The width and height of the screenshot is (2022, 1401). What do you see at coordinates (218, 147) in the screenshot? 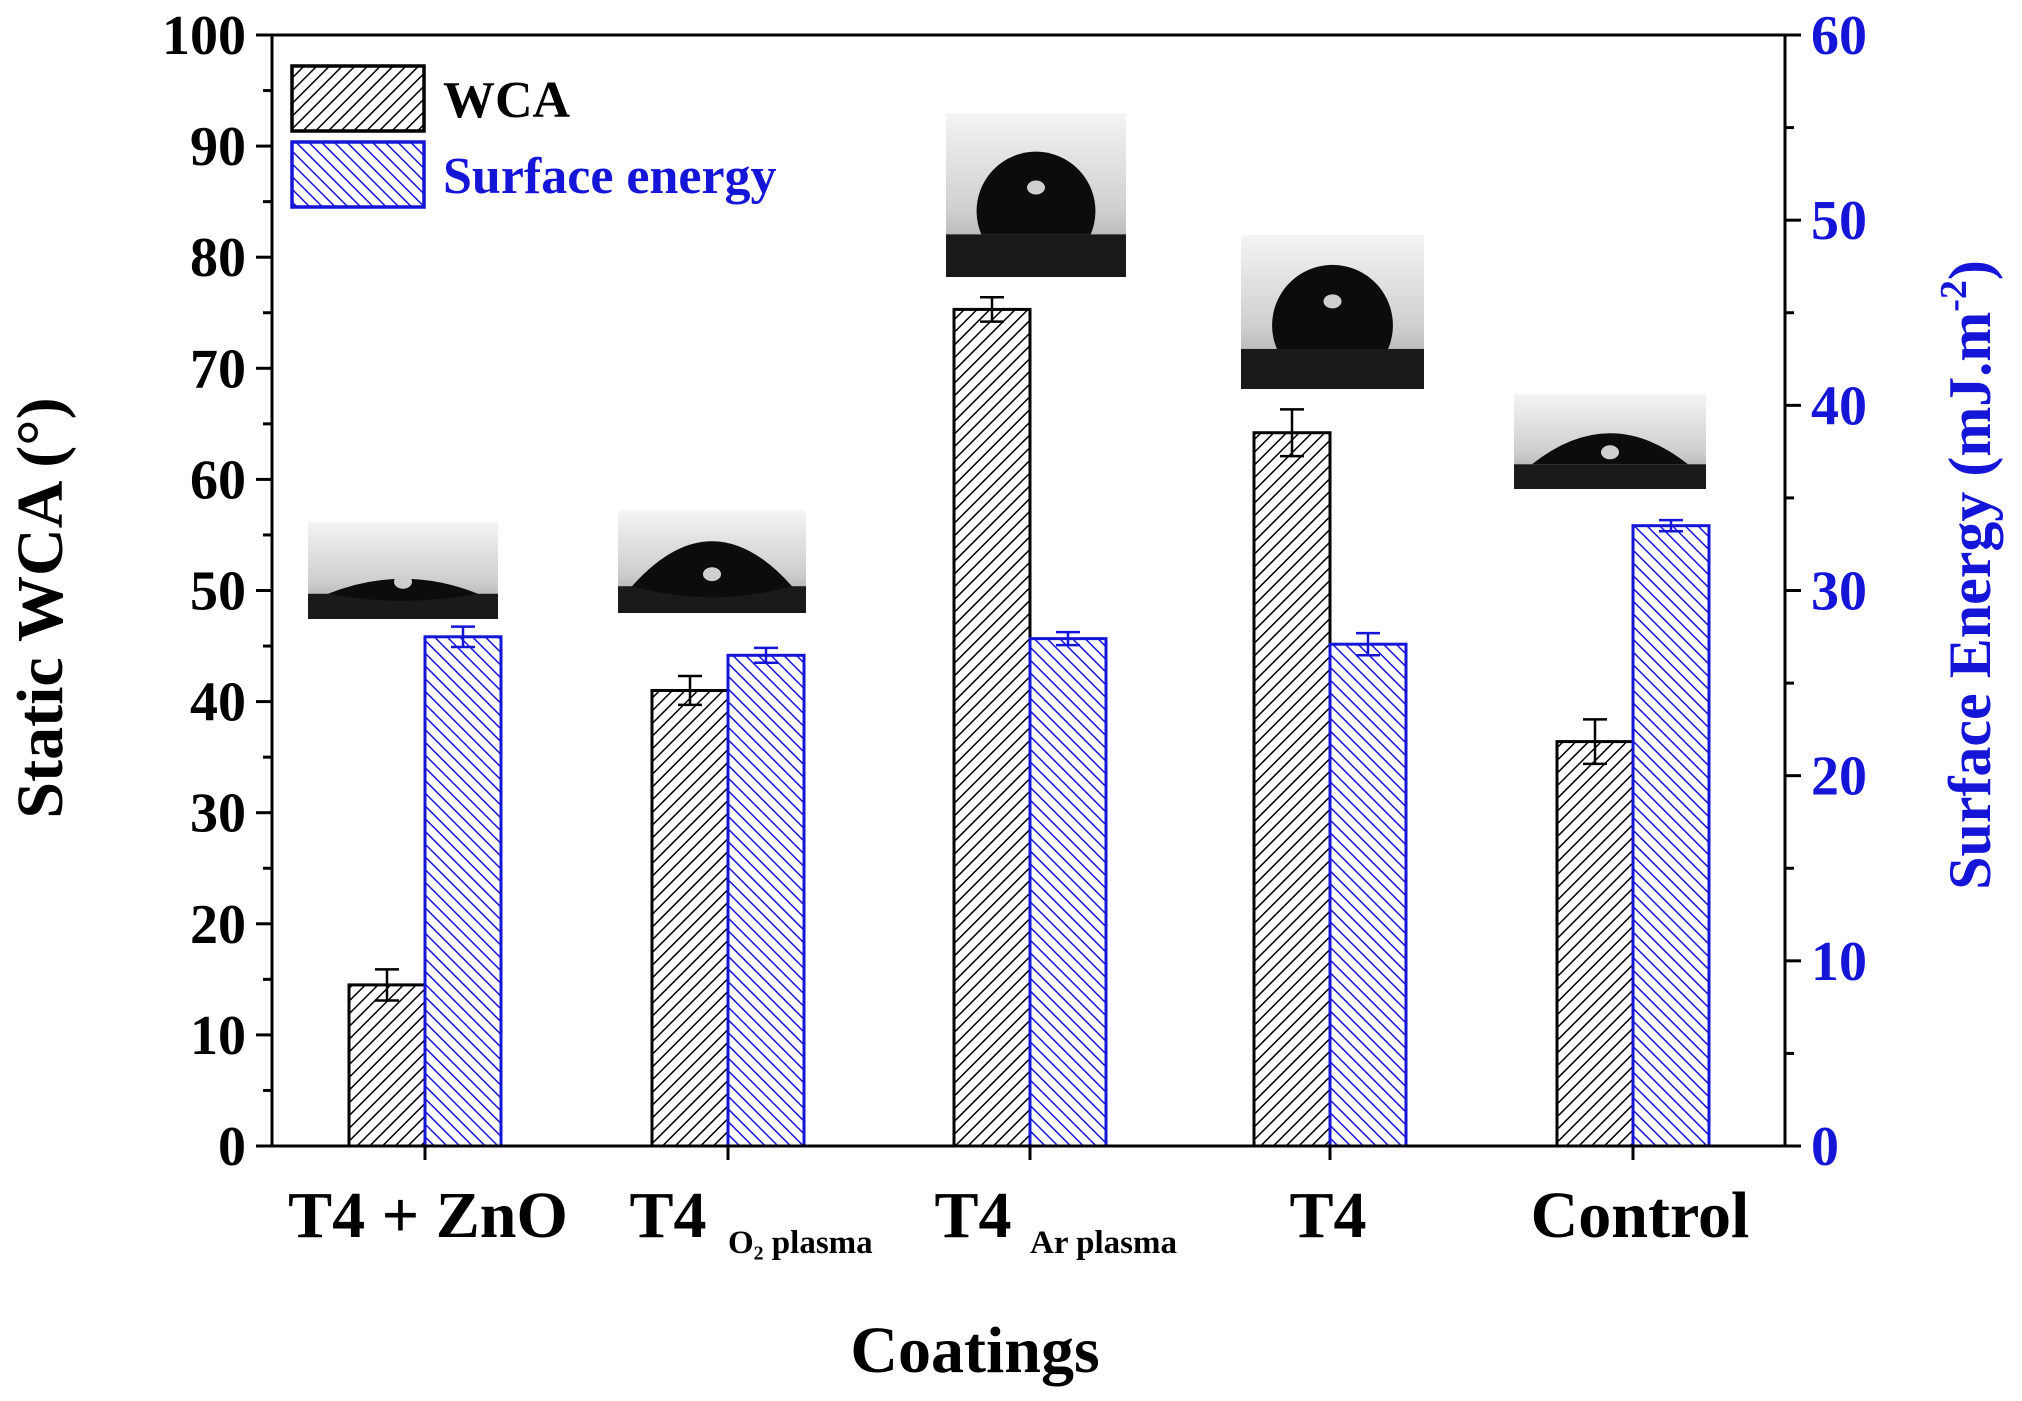
I see `y-left-tick-label-90: 90` at bounding box center [218, 147].